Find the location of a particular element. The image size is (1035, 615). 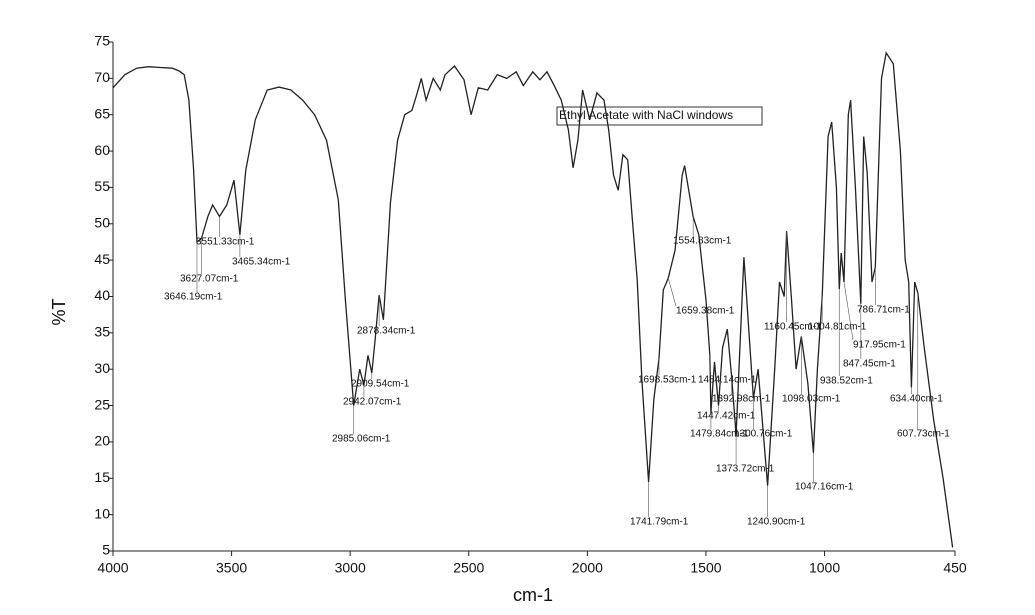

annotation-label: 3465.34cm-1 is located at coordinates (261, 262).